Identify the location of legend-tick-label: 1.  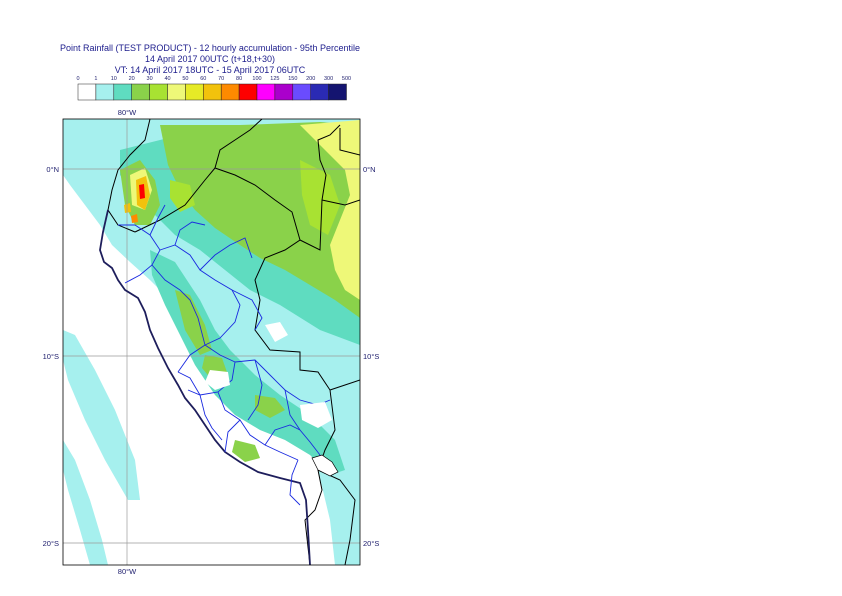
(95, 79).